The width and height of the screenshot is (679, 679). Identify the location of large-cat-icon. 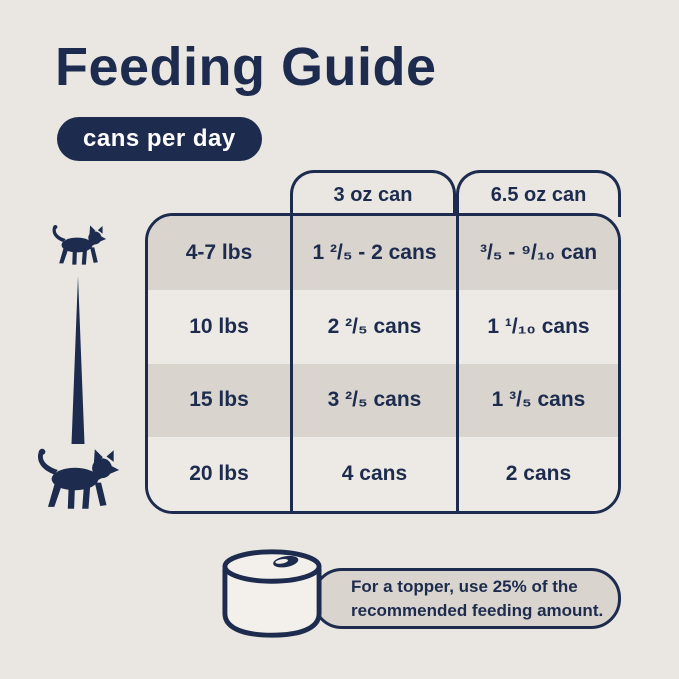
(78, 478).